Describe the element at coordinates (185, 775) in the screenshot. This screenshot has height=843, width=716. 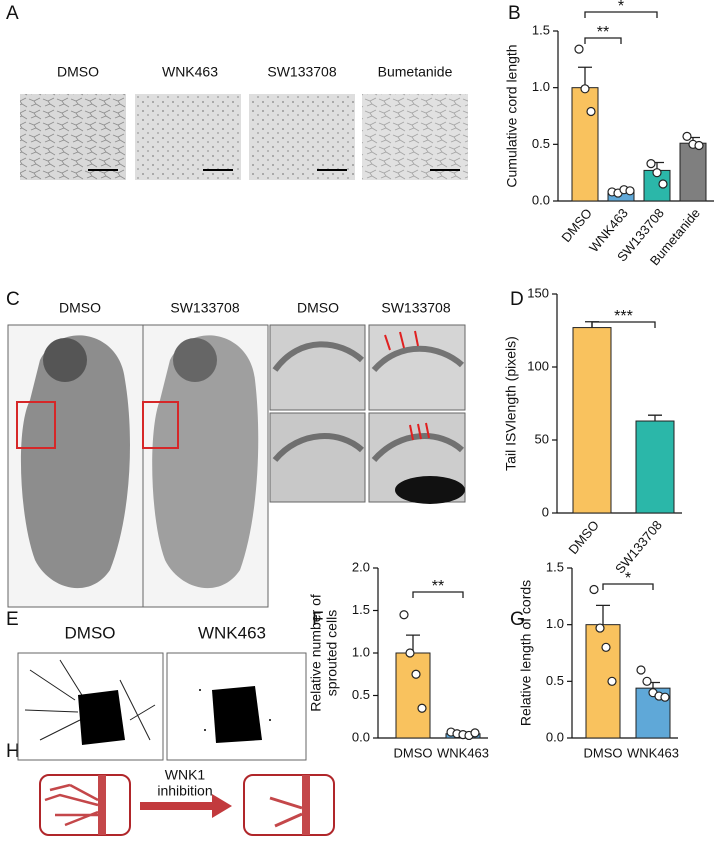
I see `arrow-label: WNK1` at that location.